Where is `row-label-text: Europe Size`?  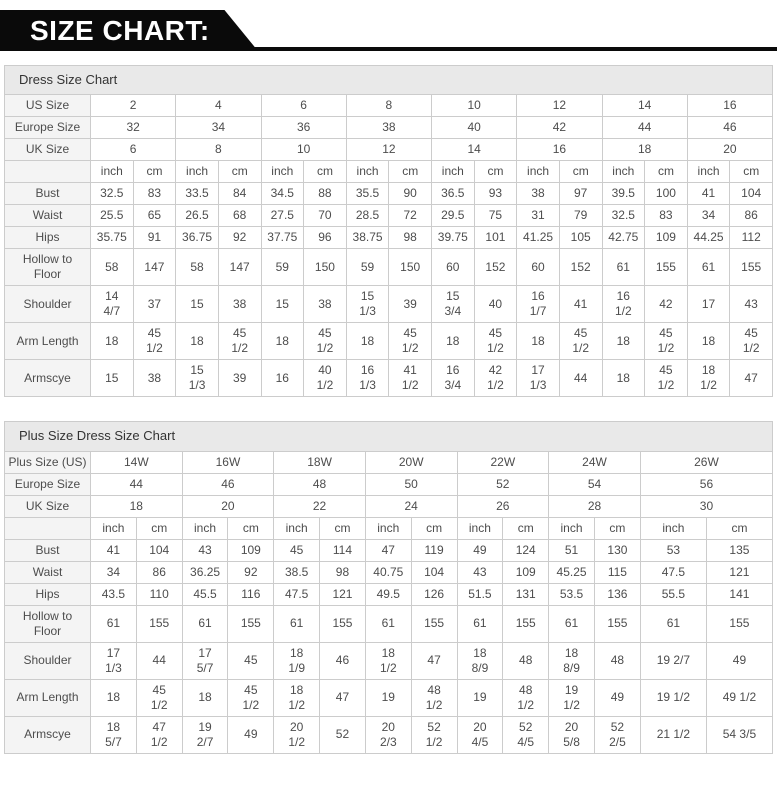
row-label-text: Europe Size is located at coordinates (47, 483).